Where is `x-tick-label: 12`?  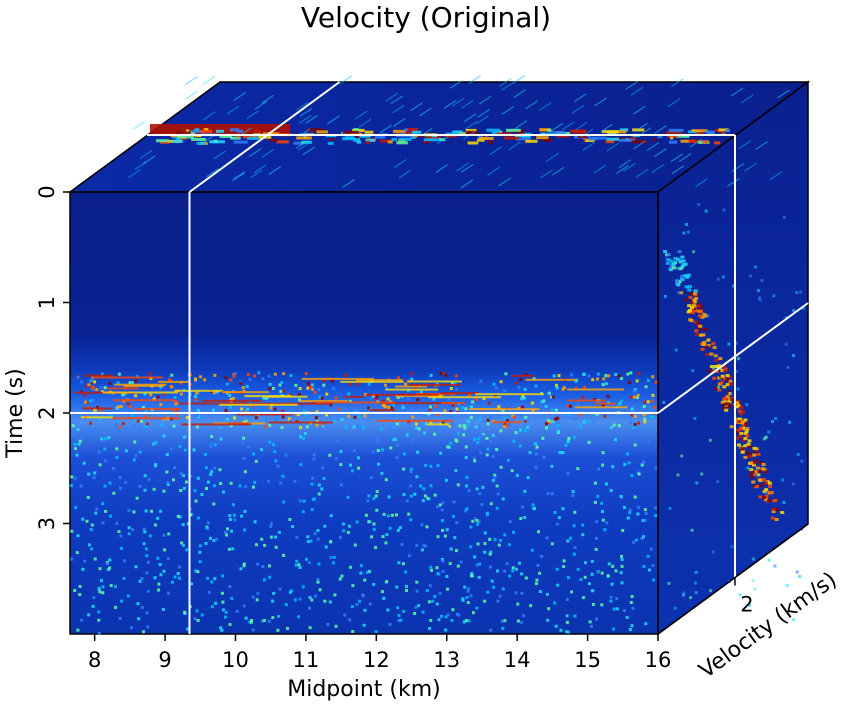
x-tick-label: 12 is located at coordinates (376, 660).